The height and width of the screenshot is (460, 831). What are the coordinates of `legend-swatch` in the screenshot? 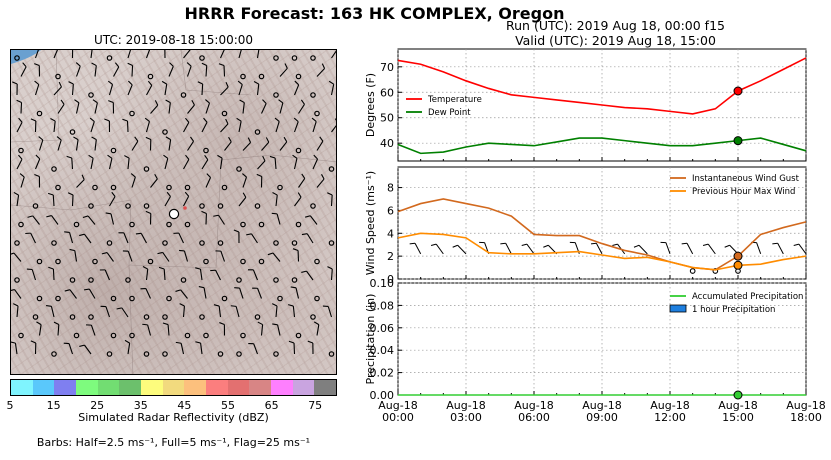 It's located at (678, 308).